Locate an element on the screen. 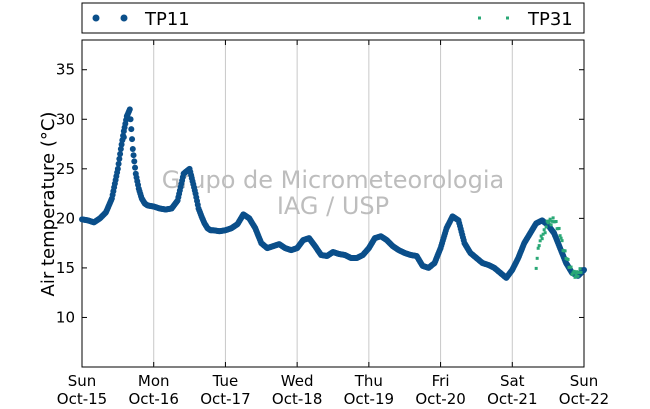  y-tick-label: 10 is located at coordinates (65, 317).